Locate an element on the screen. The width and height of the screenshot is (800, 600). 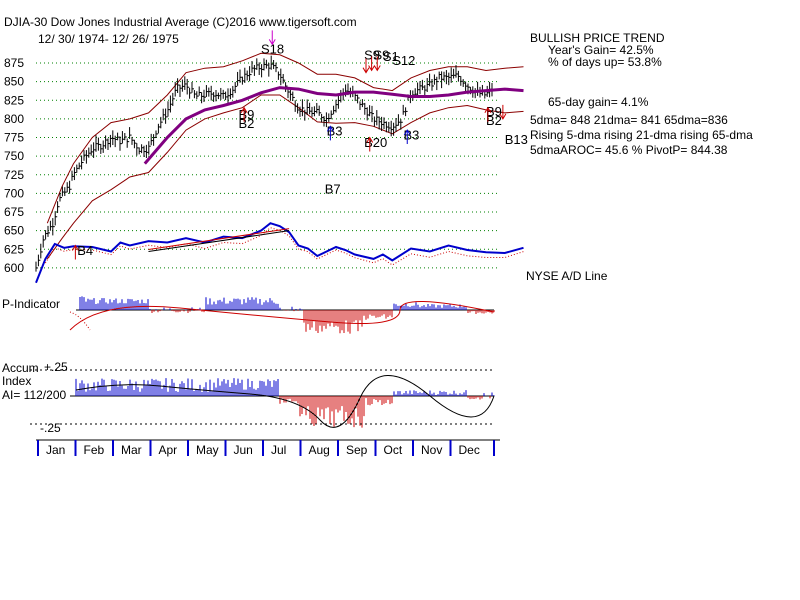
y-tick-label-825: 825 is located at coordinates (14, 100).